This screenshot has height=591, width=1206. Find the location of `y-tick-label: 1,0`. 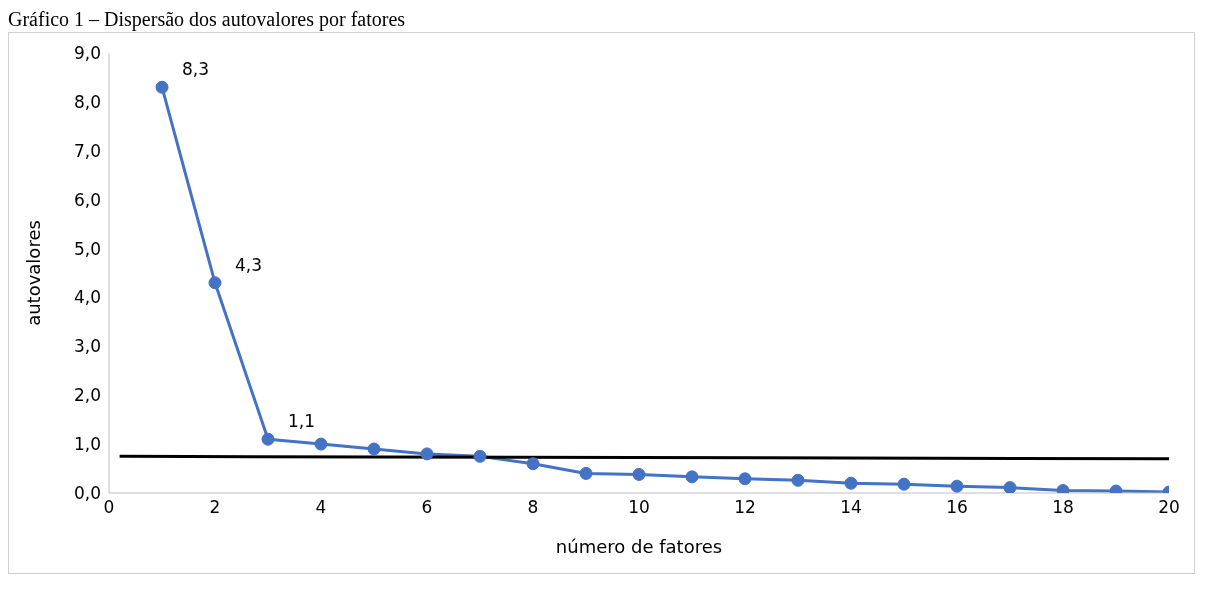

y-tick-label: 1,0 is located at coordinates (87, 444).